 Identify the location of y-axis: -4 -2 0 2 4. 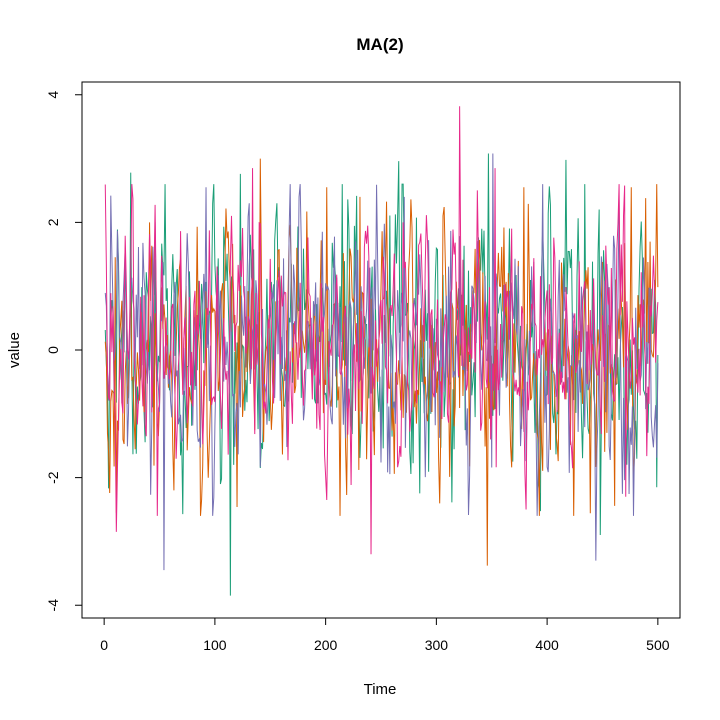
(64, 351).